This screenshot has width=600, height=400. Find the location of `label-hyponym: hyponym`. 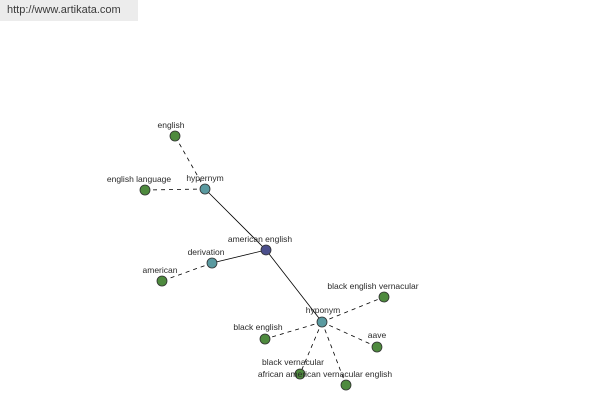

label-hyponym: hyponym is located at coordinates (323, 310).